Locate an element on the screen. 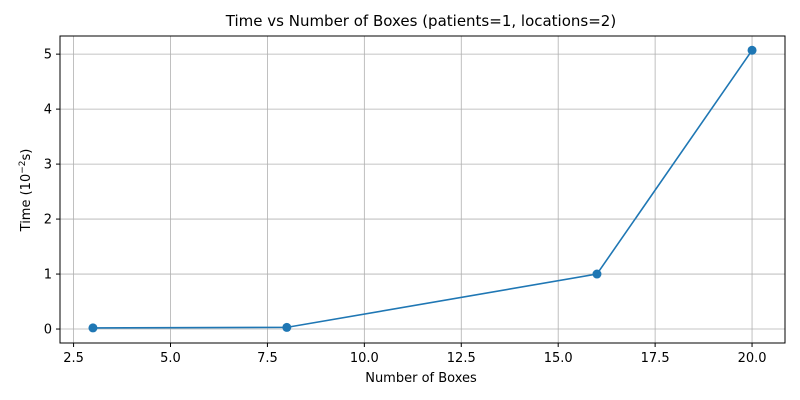  x-tick-label: 15.0 is located at coordinates (558, 358).